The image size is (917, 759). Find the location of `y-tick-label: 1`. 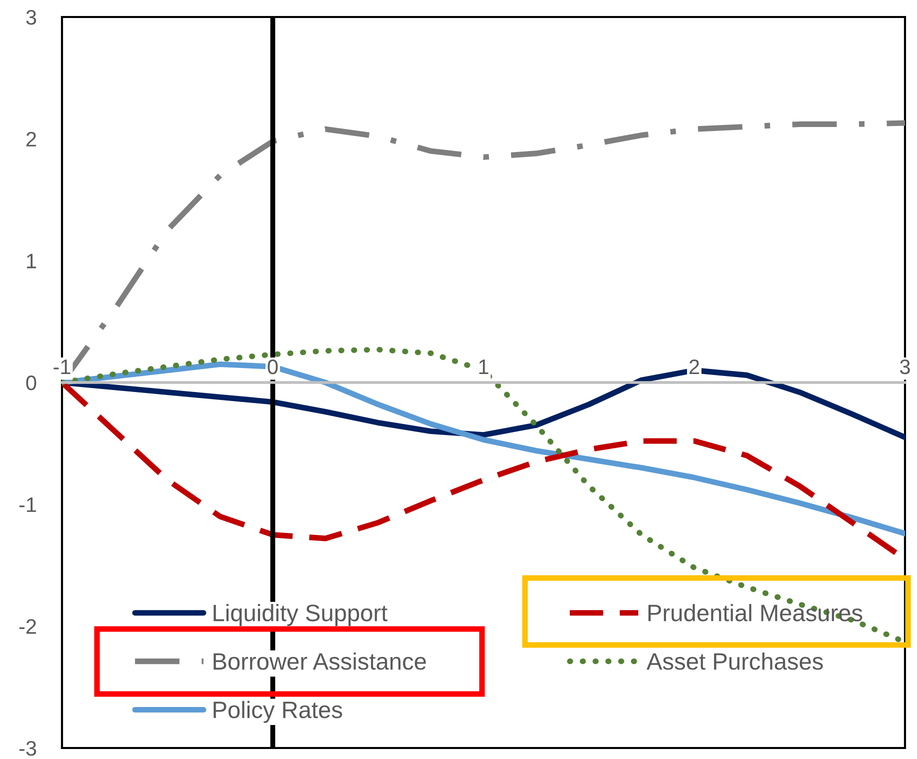

y-tick-label: 1 is located at coordinates (31, 261).